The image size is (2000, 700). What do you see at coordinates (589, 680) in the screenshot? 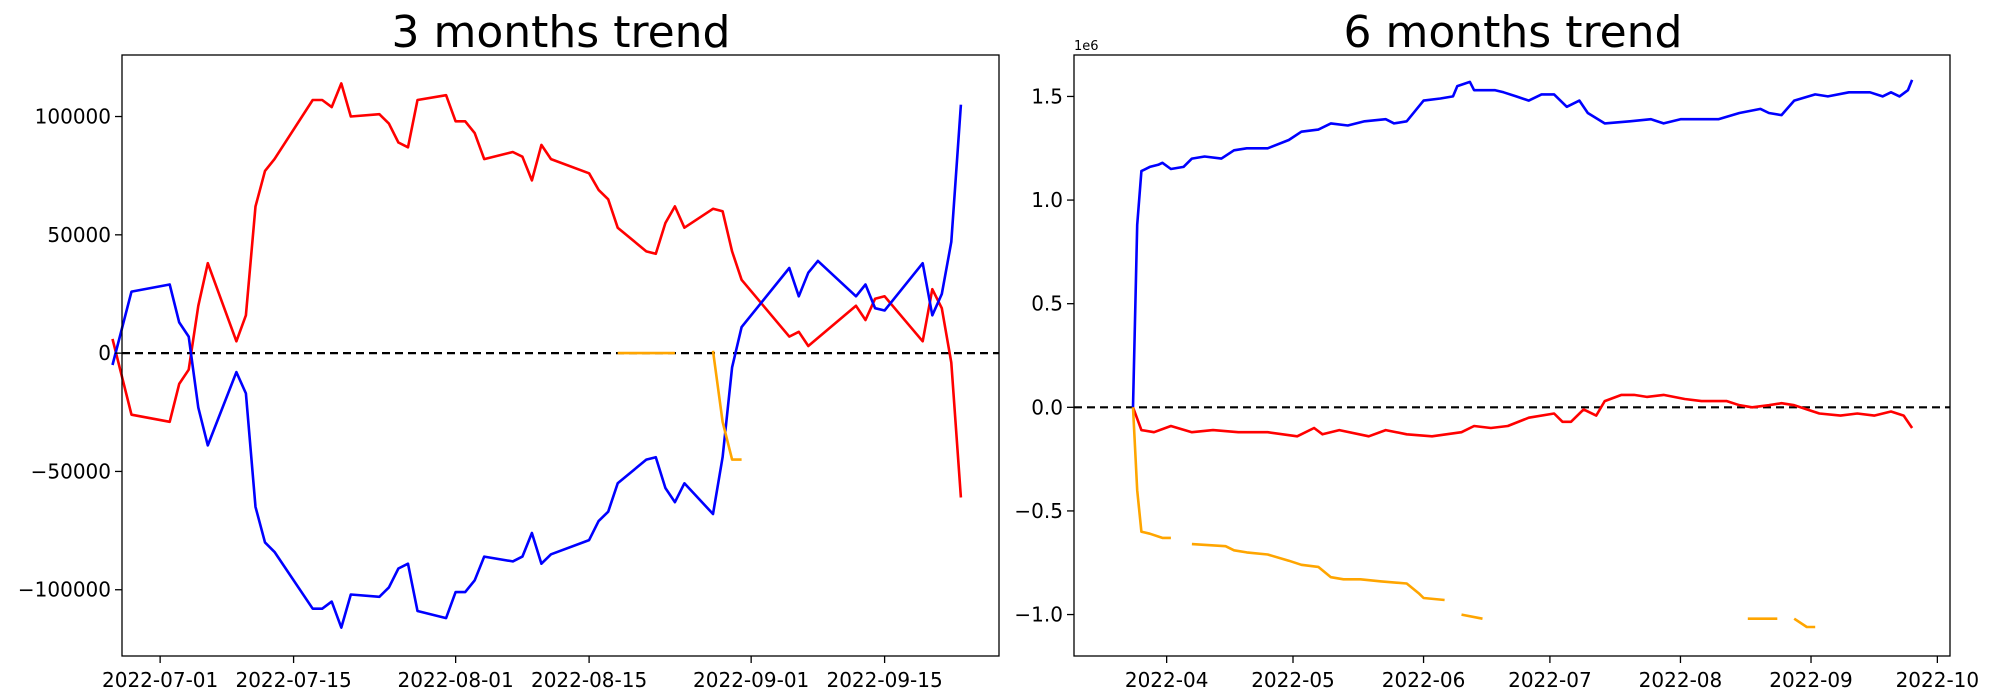
I see `x-tick-label: 2022-08-15` at bounding box center [589, 680].